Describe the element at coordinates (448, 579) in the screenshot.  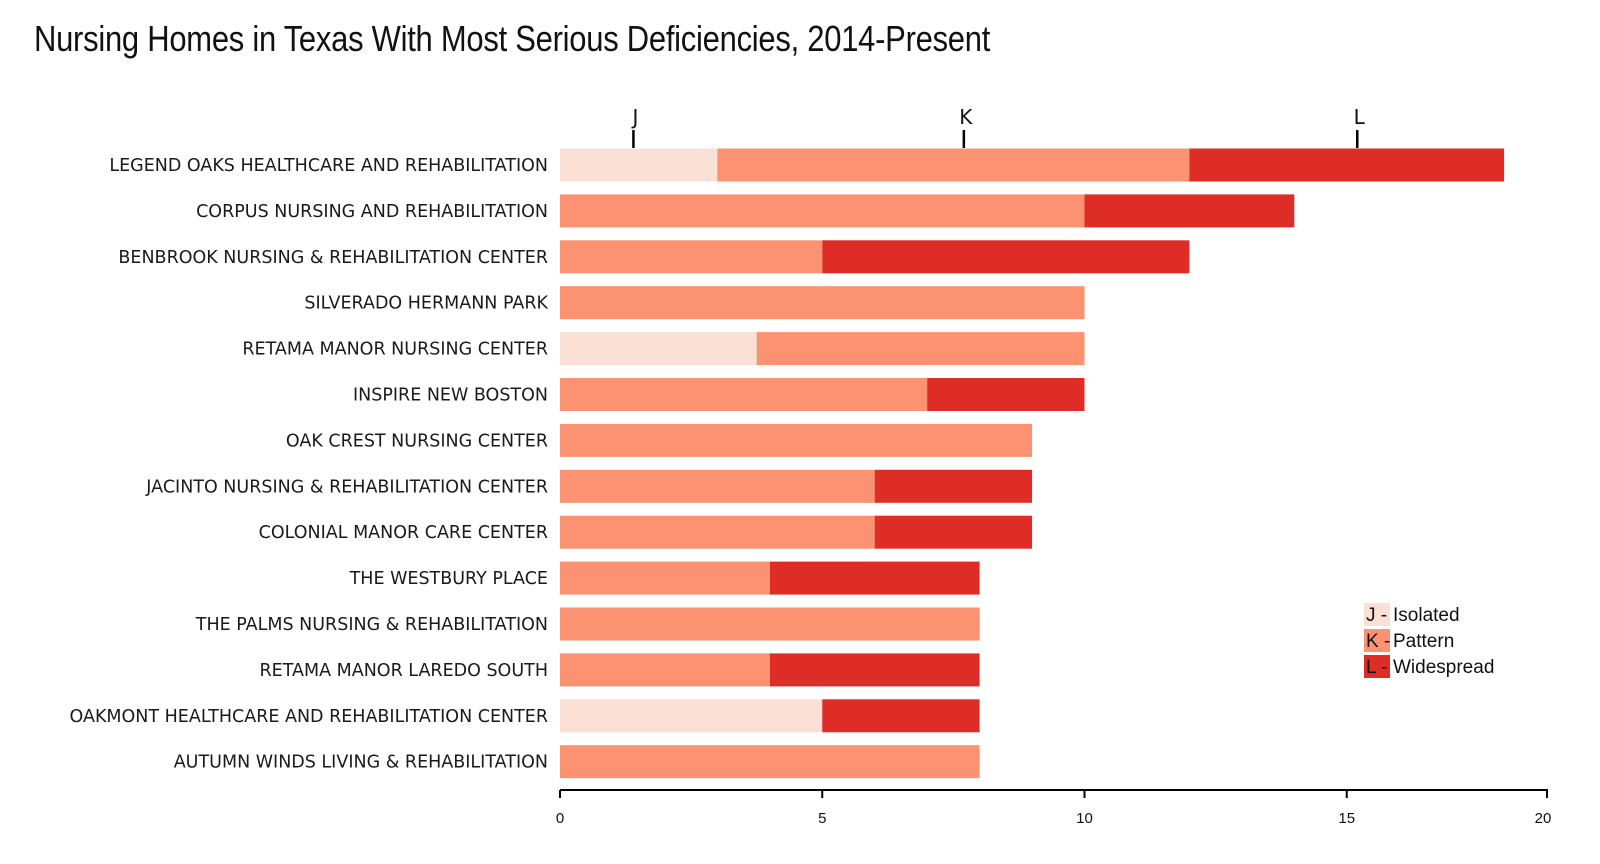
I see `category-label: THE WESTBURY PLACE` at that location.